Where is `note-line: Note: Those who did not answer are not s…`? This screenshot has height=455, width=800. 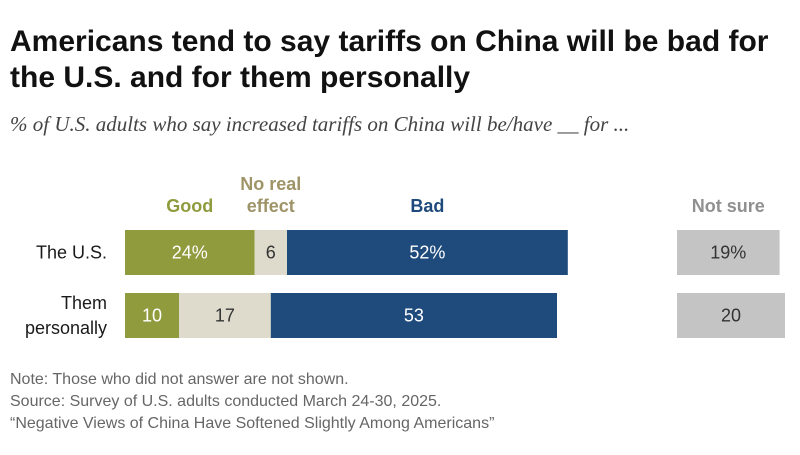
note-line: Note: Those who did not answer are not s… is located at coordinates (179, 379).